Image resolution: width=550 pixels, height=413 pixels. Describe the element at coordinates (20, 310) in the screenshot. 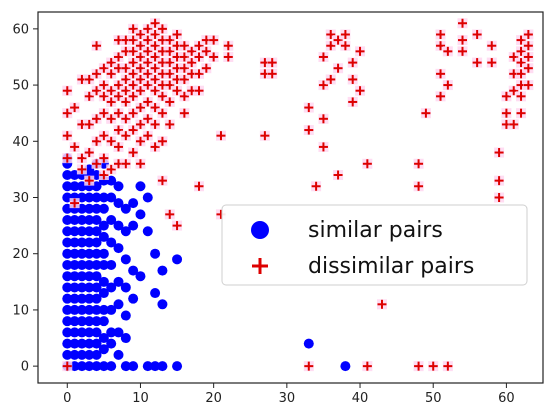

I see `y-tick-label: 10` at that location.